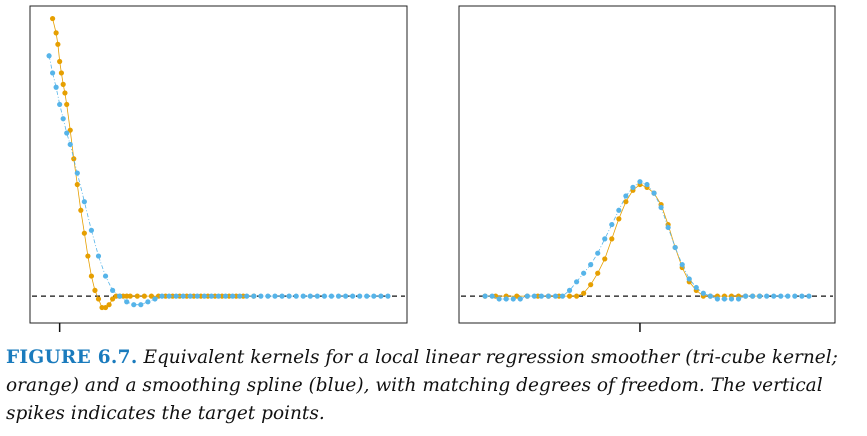 The width and height of the screenshot is (867, 436). I want to click on series-blue, so click(647, 240).